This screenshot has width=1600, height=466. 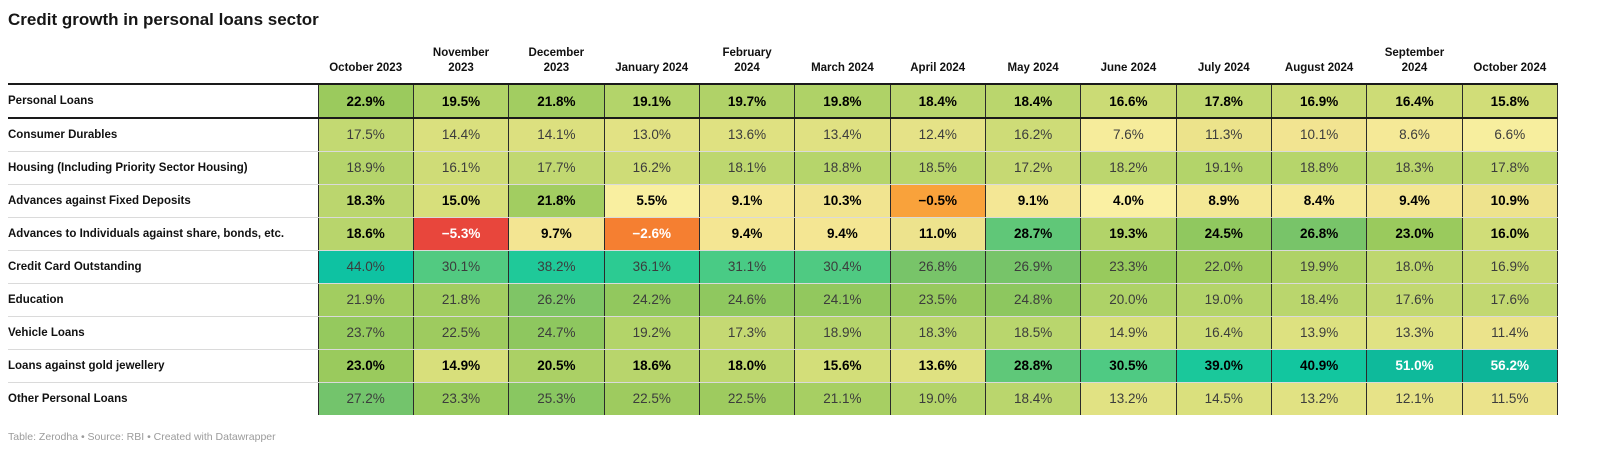 What do you see at coordinates (1414, 135) in the screenshot?
I see `heatmap-cell: 8.6%` at bounding box center [1414, 135].